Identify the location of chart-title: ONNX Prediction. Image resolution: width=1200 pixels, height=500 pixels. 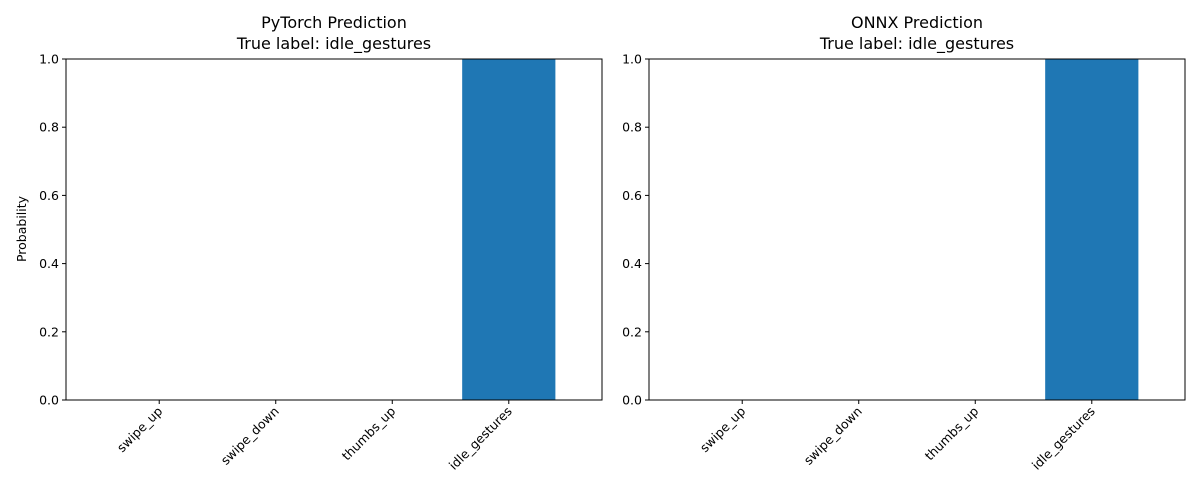
(917, 22).